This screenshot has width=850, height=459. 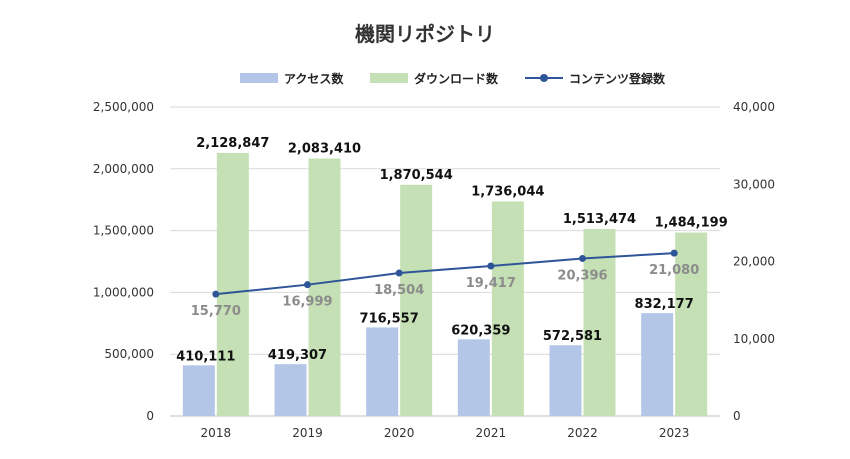 I want to click on data-label-access: 620,359, so click(x=480, y=330).